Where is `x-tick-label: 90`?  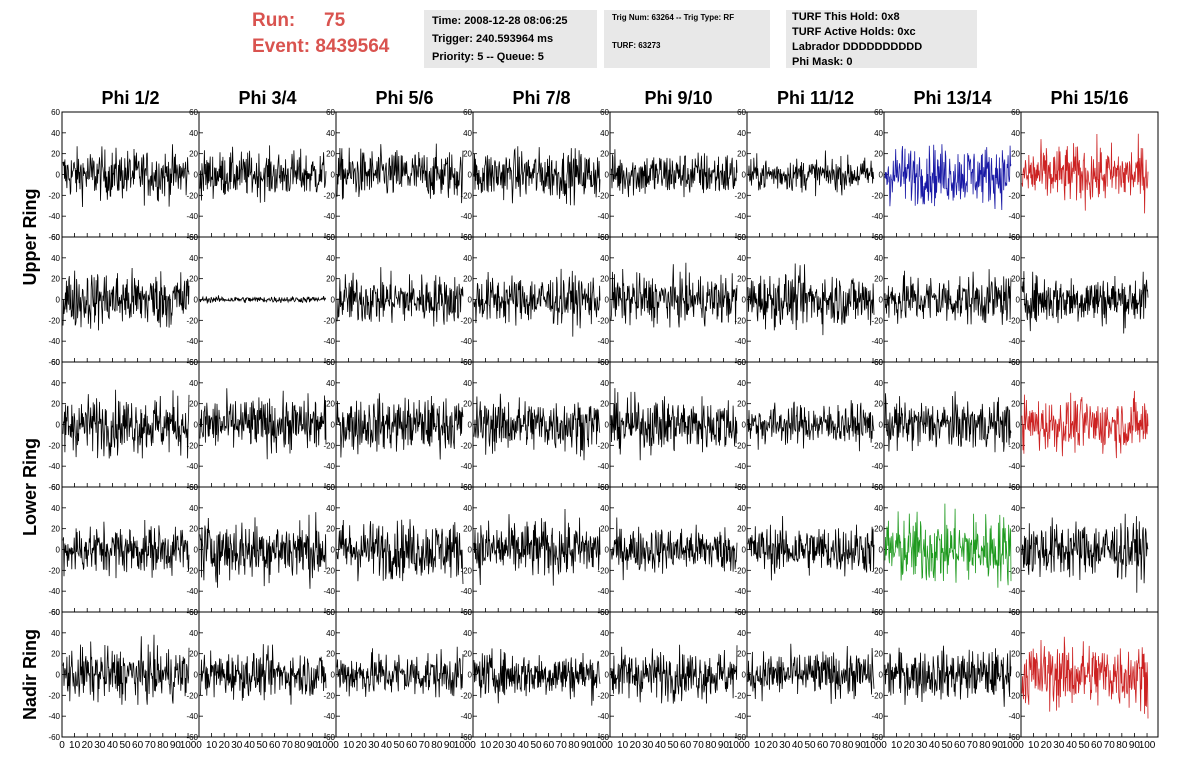
x-tick-label: 90 is located at coordinates (861, 745).